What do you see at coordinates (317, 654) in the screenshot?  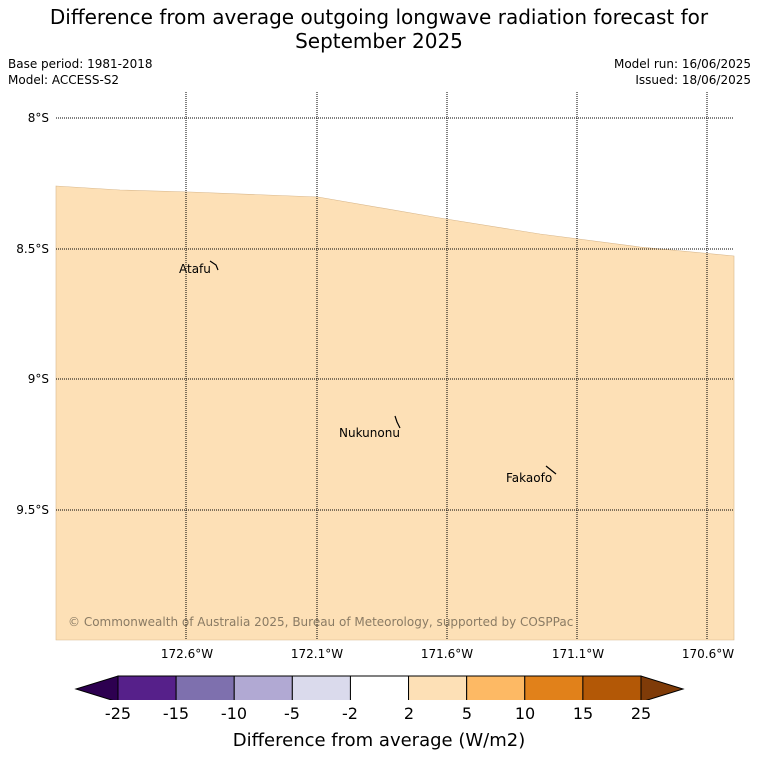 I see `lon-label-172-1w: 172.1°W` at bounding box center [317, 654].